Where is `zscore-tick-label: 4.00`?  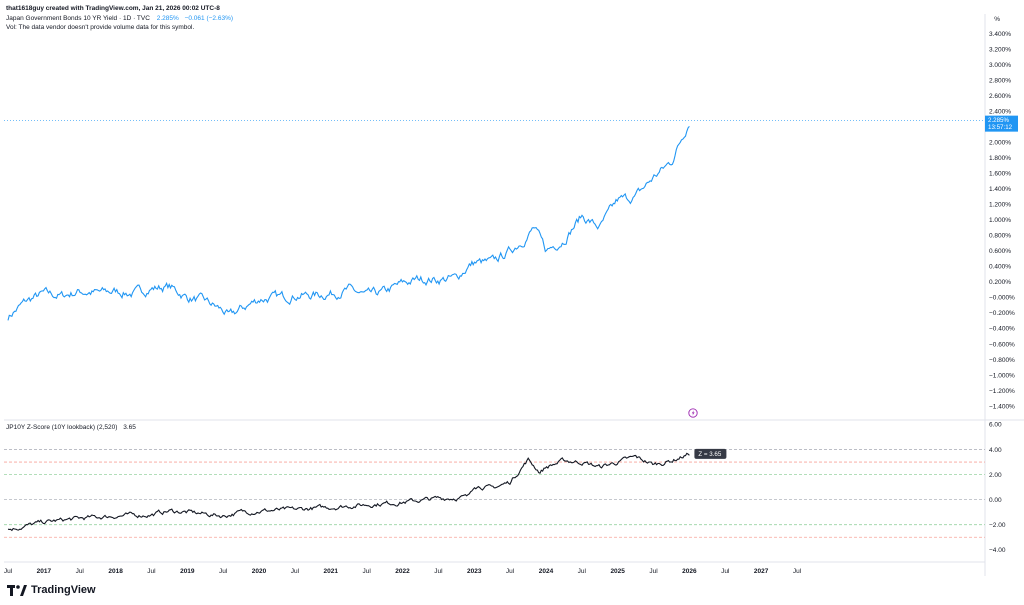 zscore-tick-label: 4.00 is located at coordinates (995, 450).